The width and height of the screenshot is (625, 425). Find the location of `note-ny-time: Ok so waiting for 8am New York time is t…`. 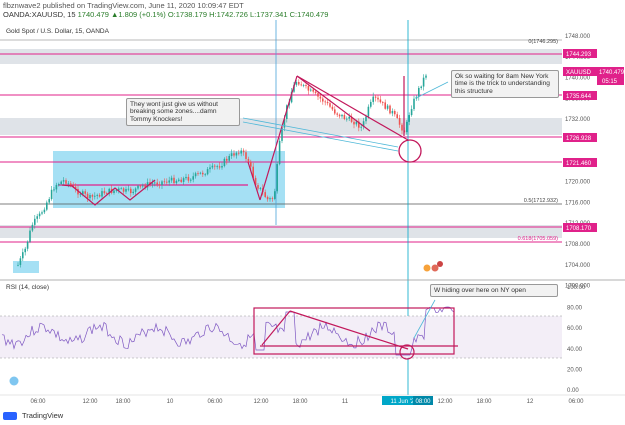

note-ny-time: Ok so waiting for 8am New York time is t… is located at coordinates (505, 84).